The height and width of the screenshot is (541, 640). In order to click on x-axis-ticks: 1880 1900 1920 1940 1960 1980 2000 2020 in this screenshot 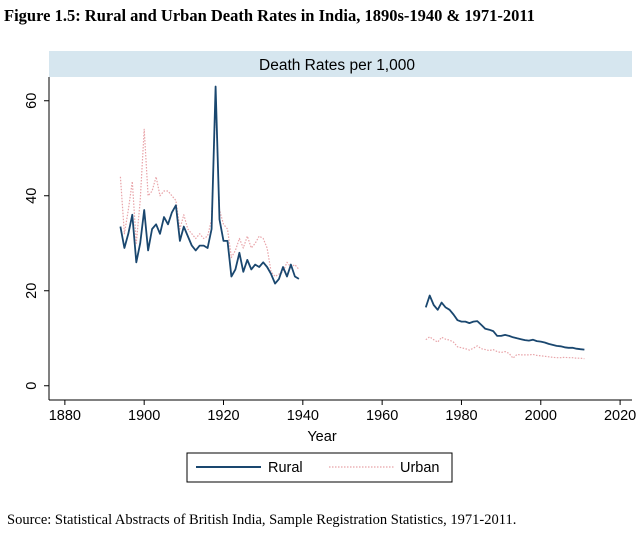, I will do `click(342, 412)`.